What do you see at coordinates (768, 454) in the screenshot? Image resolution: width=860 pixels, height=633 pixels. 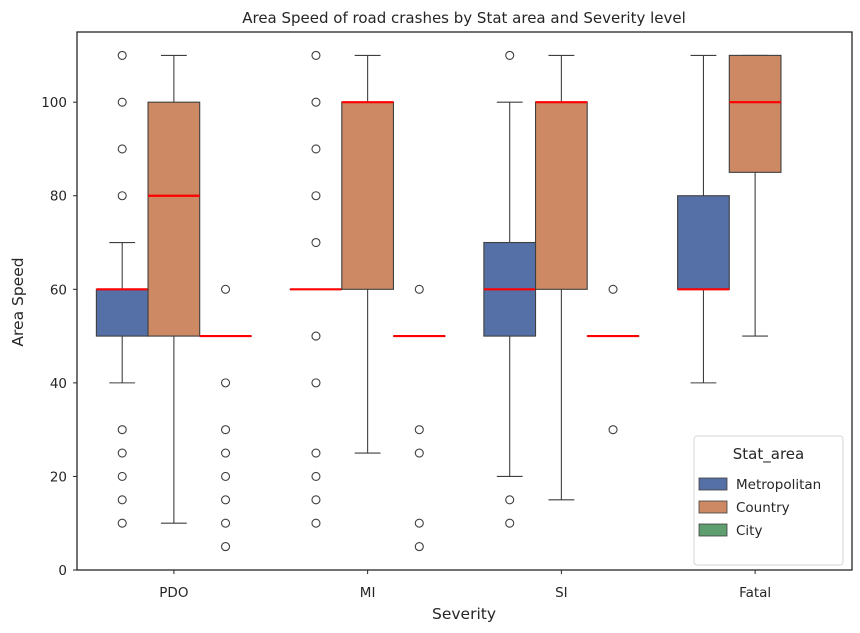 I see `legend-title: Stat_area` at bounding box center [768, 454].